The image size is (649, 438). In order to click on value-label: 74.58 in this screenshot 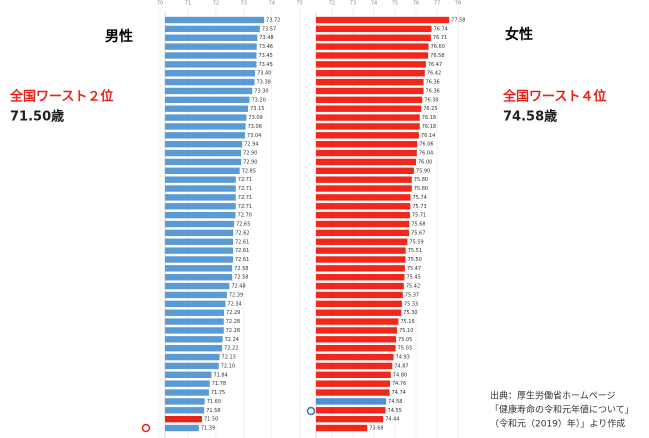, I will do `click(395, 402)`.